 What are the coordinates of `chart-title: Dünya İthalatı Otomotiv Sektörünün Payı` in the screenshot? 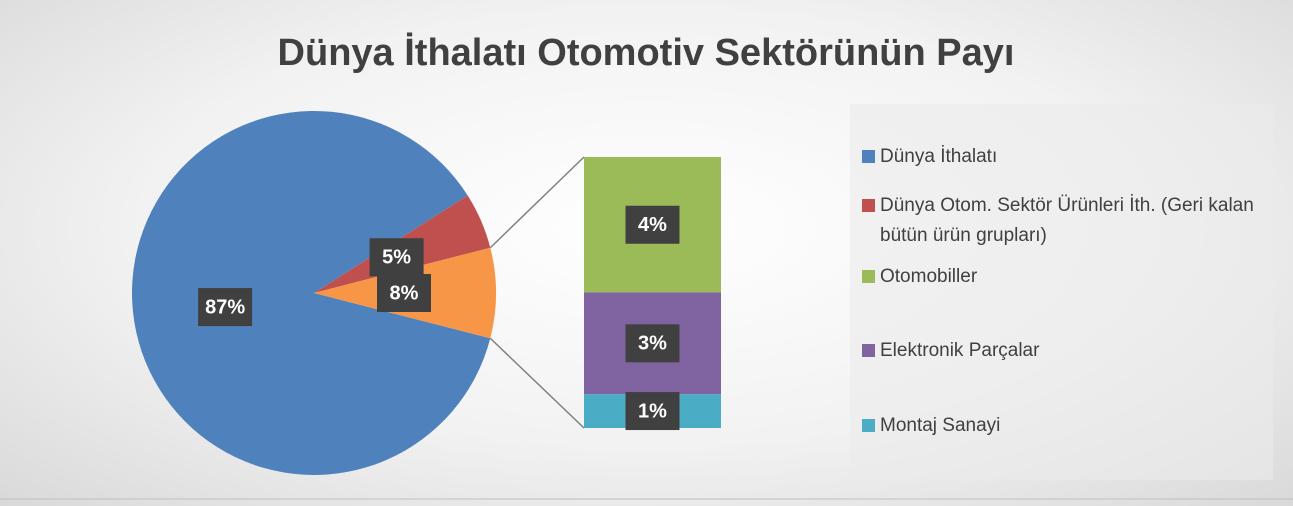 It's located at (646, 53).